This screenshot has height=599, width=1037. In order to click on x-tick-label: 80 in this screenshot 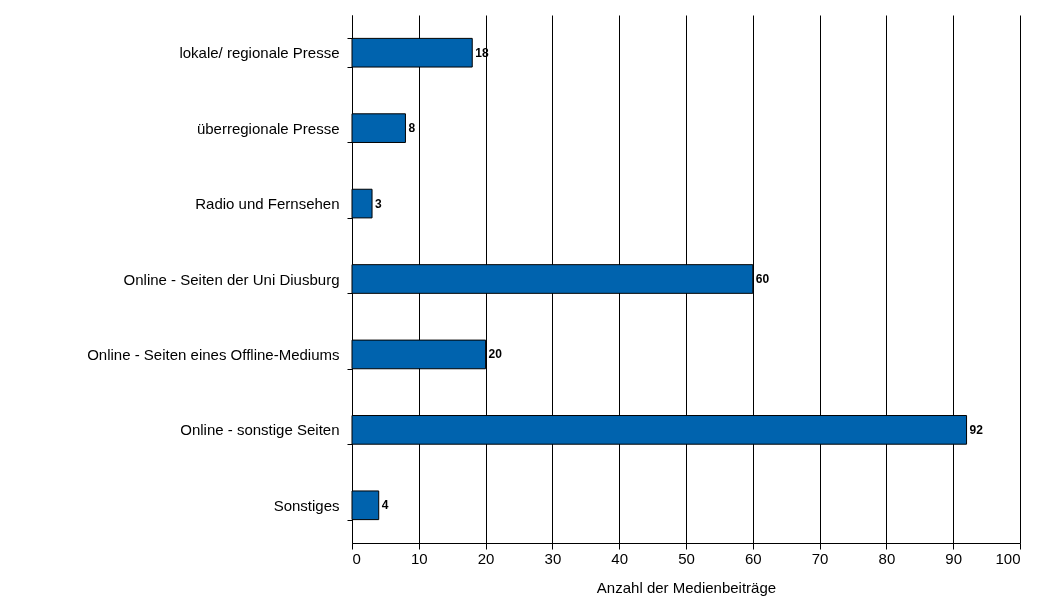, I will do `click(887, 558)`.